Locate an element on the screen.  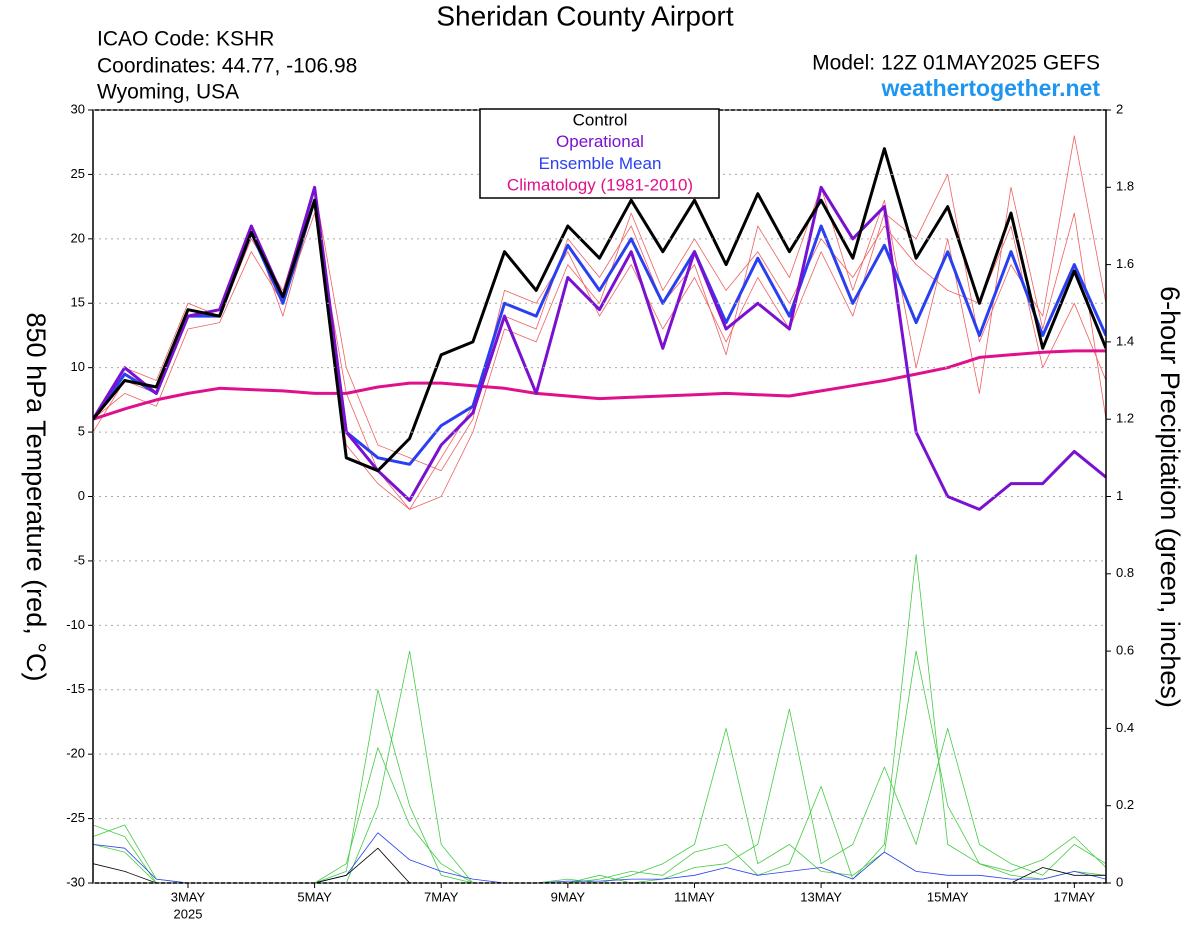
legend-entry: Climatology (1981-2010) is located at coordinates (600, 185).